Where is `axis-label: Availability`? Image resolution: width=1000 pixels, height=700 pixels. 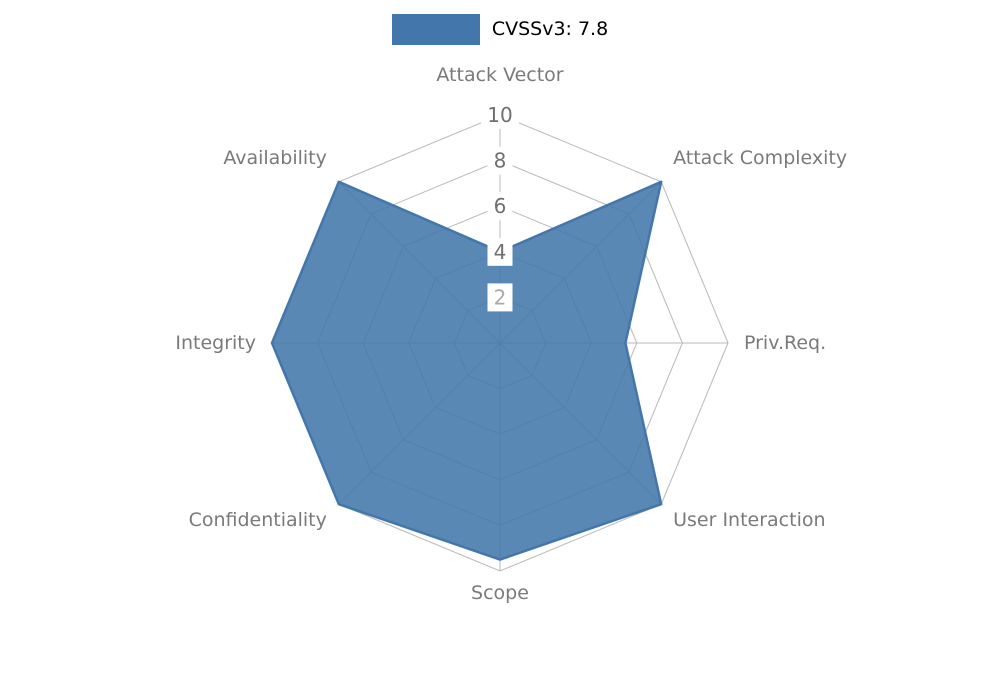 axis-label: Availability is located at coordinates (275, 158).